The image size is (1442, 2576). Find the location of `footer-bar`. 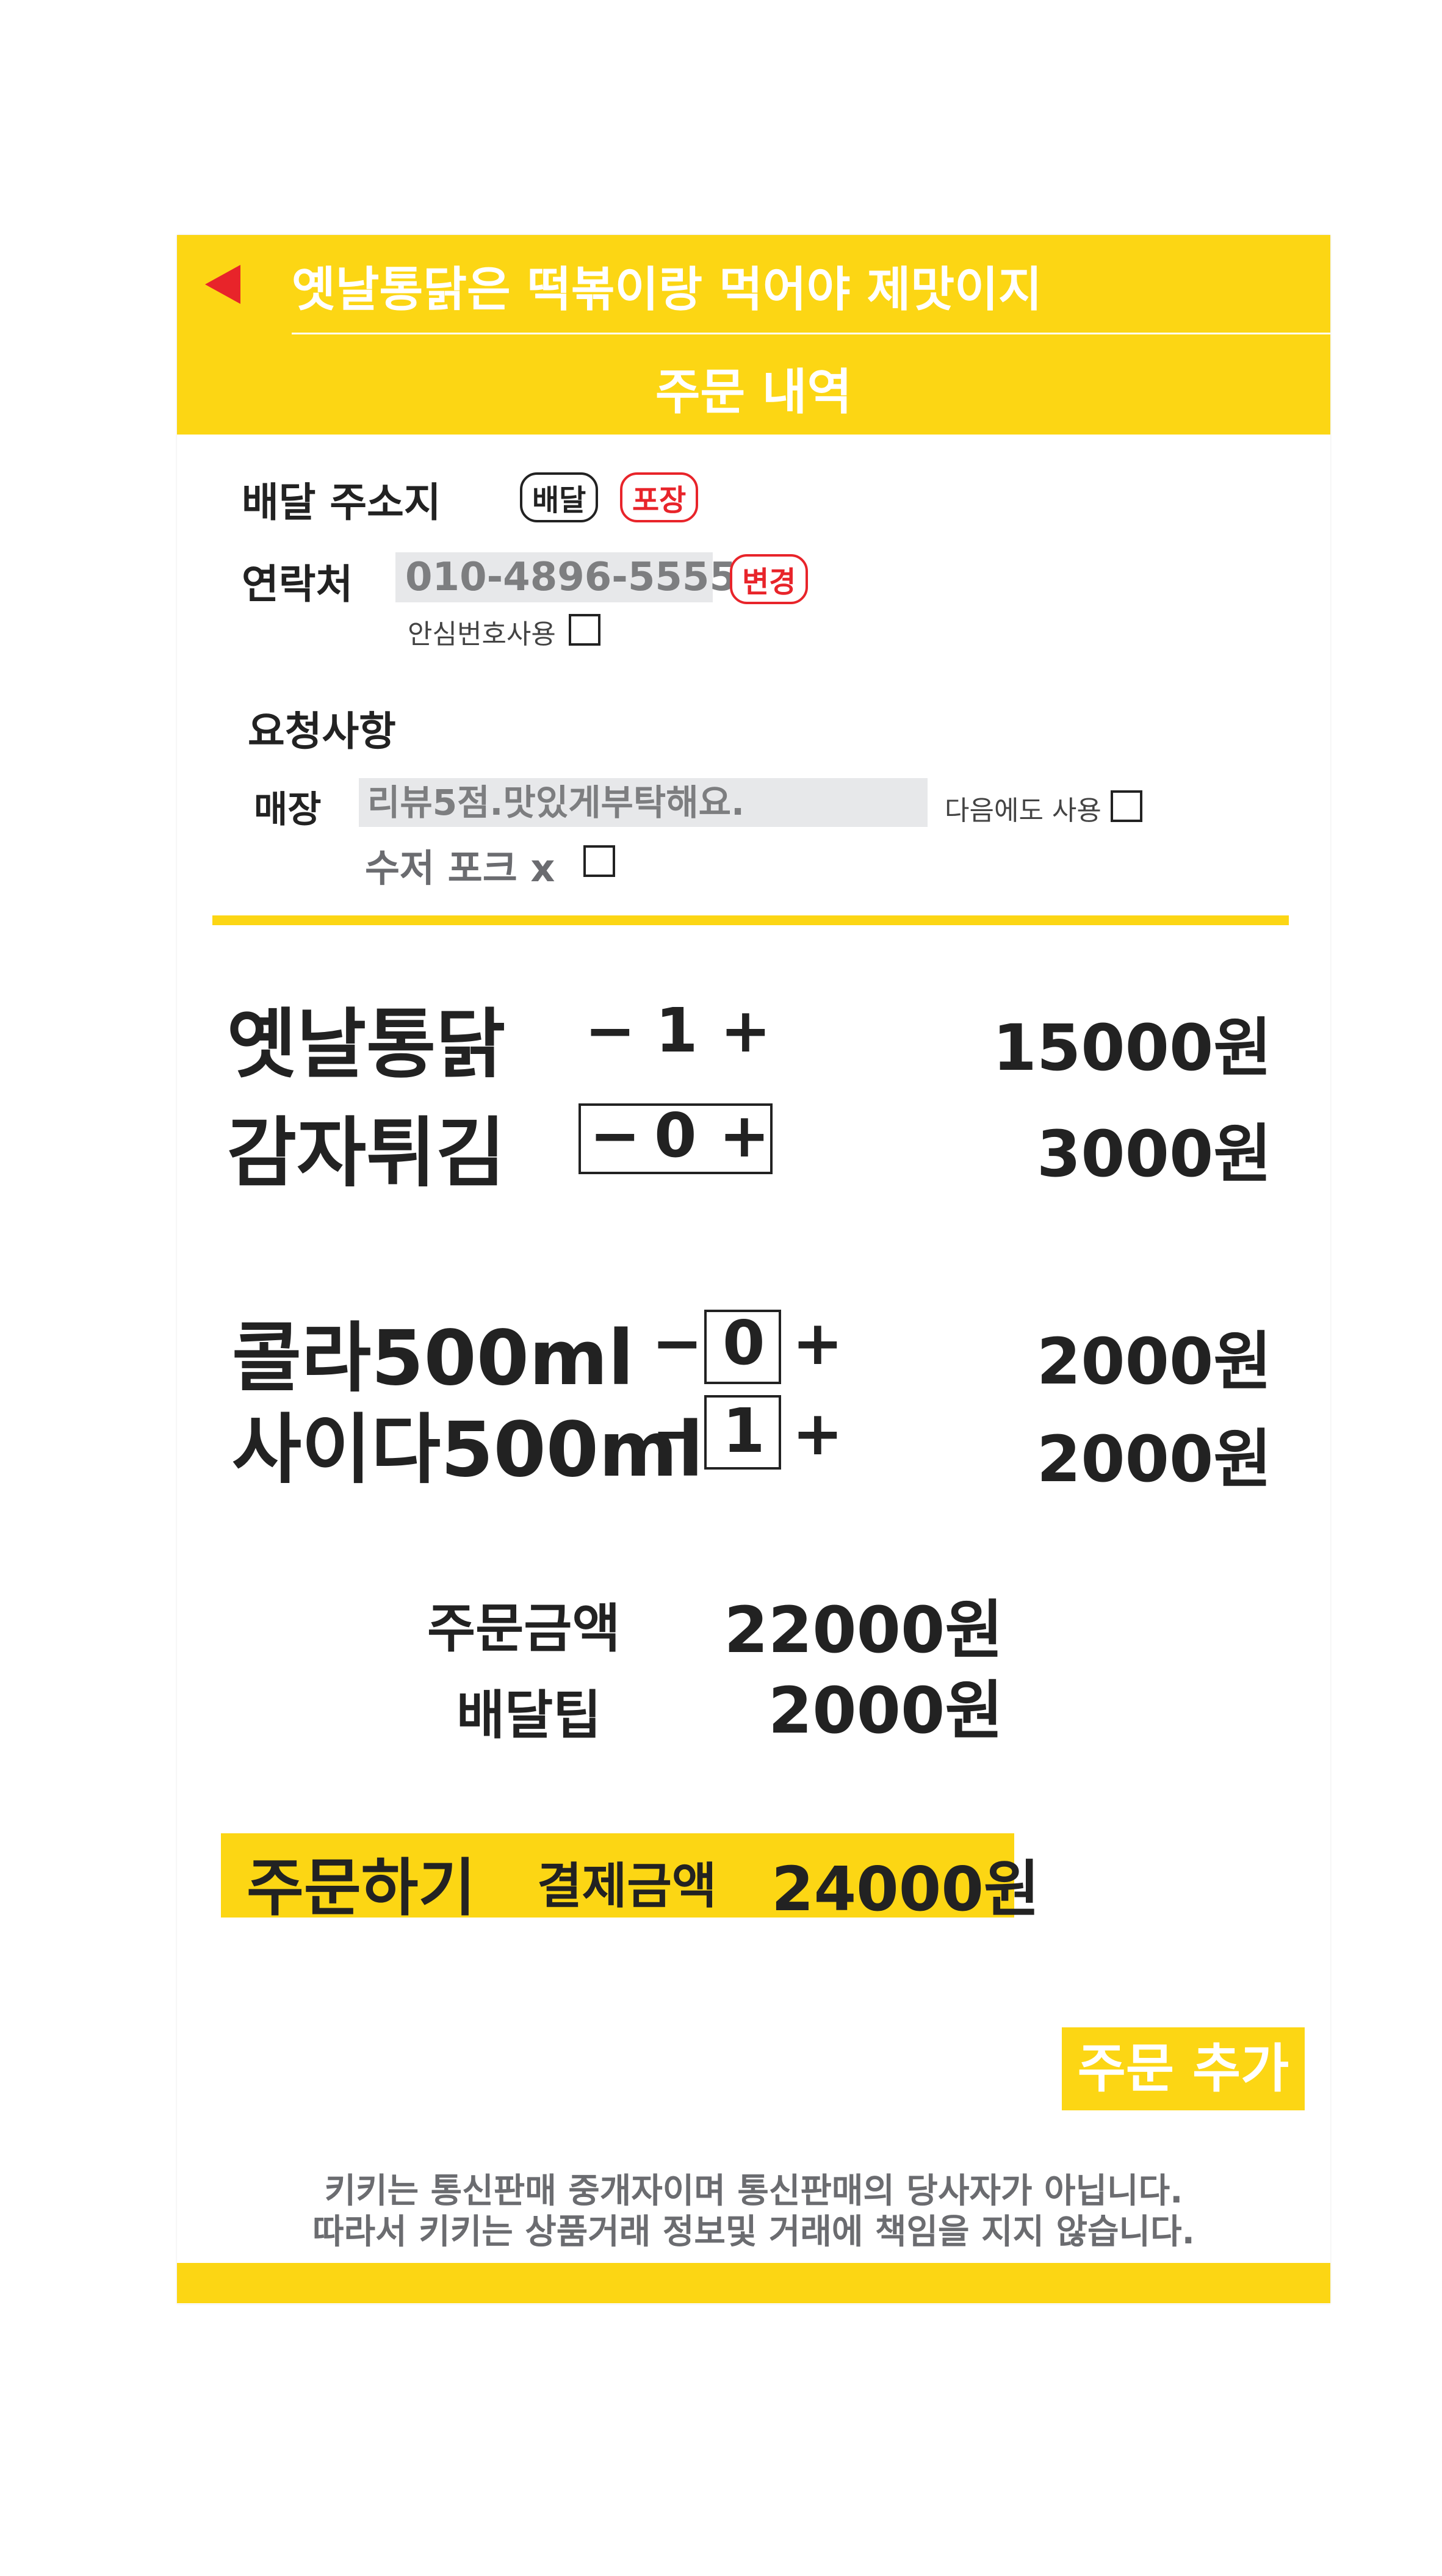

footer-bar is located at coordinates (754, 2283).